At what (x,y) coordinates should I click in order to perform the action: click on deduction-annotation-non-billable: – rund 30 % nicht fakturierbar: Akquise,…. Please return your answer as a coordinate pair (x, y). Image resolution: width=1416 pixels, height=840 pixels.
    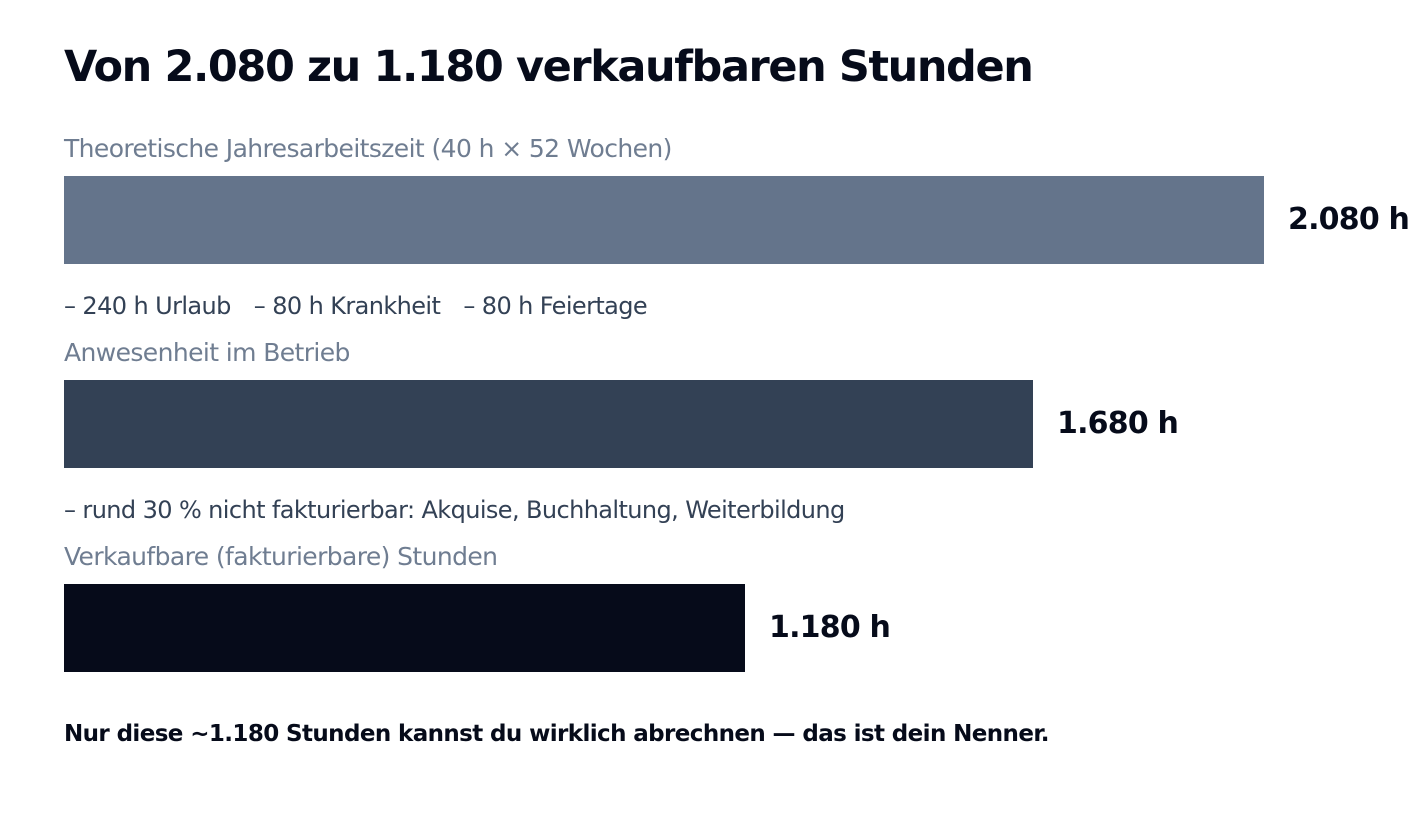
    Looking at the image, I should click on (454, 510).